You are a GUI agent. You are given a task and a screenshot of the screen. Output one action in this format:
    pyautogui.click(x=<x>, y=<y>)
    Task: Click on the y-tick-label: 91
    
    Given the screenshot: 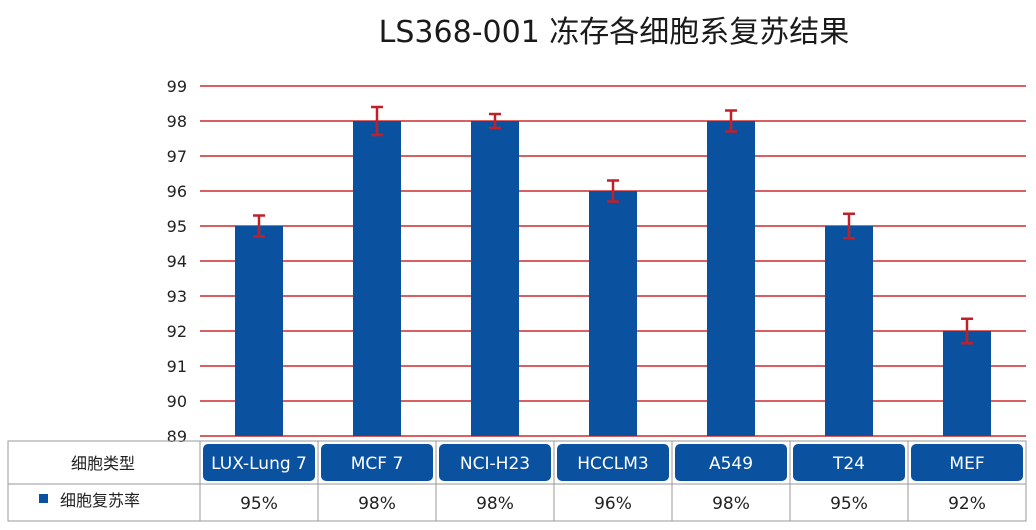 What is the action you would take?
    pyautogui.click(x=177, y=366)
    